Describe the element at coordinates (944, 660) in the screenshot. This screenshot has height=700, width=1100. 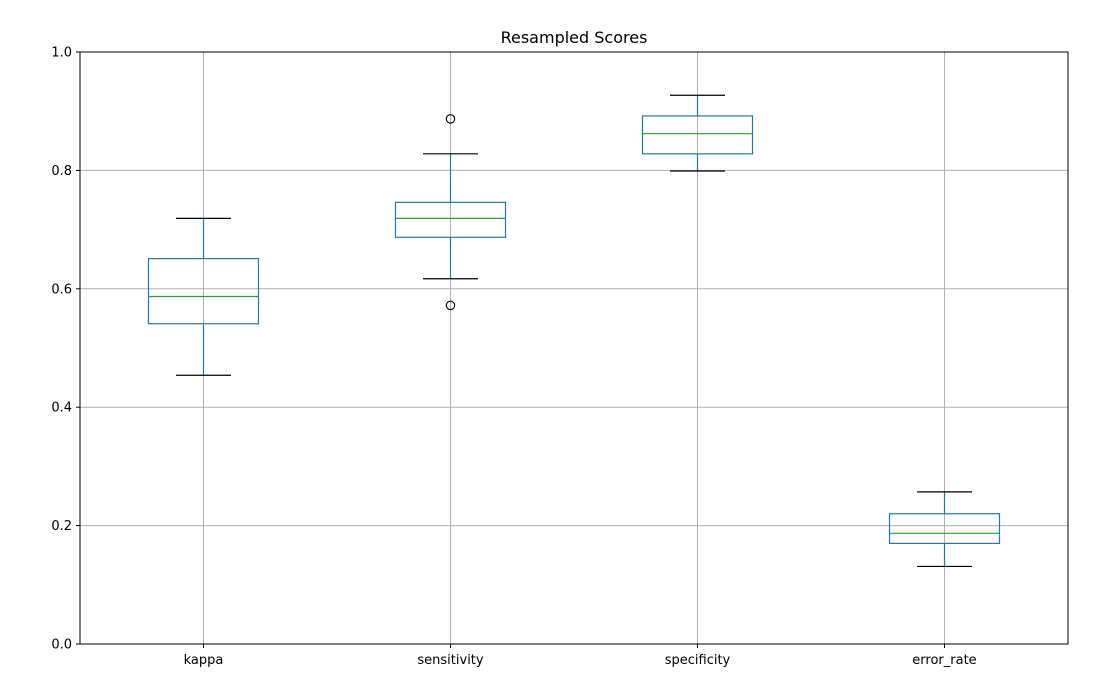
I see `x-tick-label: error_rate` at that location.